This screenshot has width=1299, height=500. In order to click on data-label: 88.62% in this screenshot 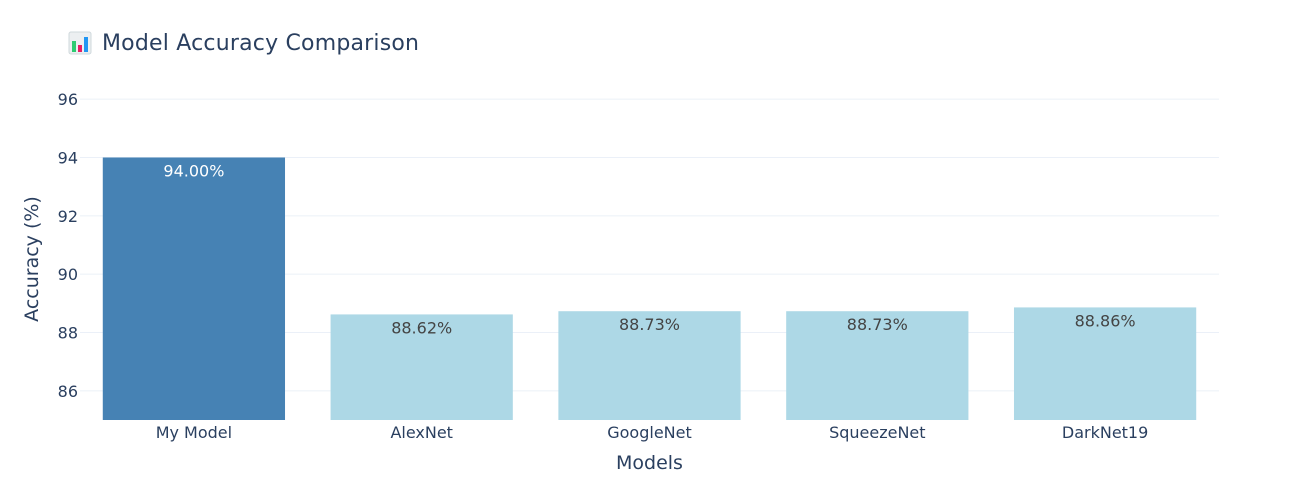, I will do `click(421, 327)`.